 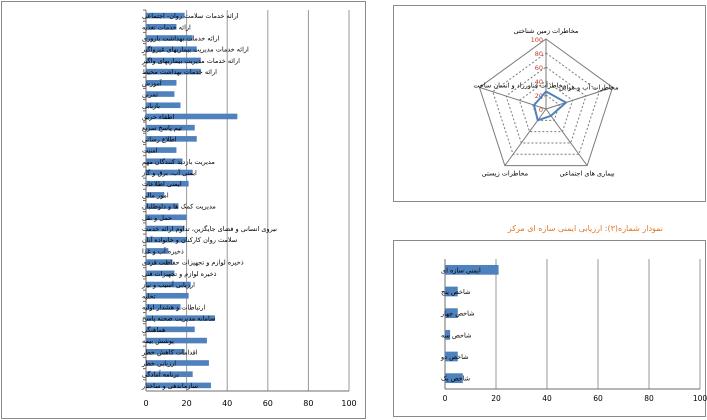 What do you see at coordinates (190, 16) in the screenshot?
I see `category-label: ارائه خدمات سلامت روان- اجتماعی` at bounding box center [190, 16].